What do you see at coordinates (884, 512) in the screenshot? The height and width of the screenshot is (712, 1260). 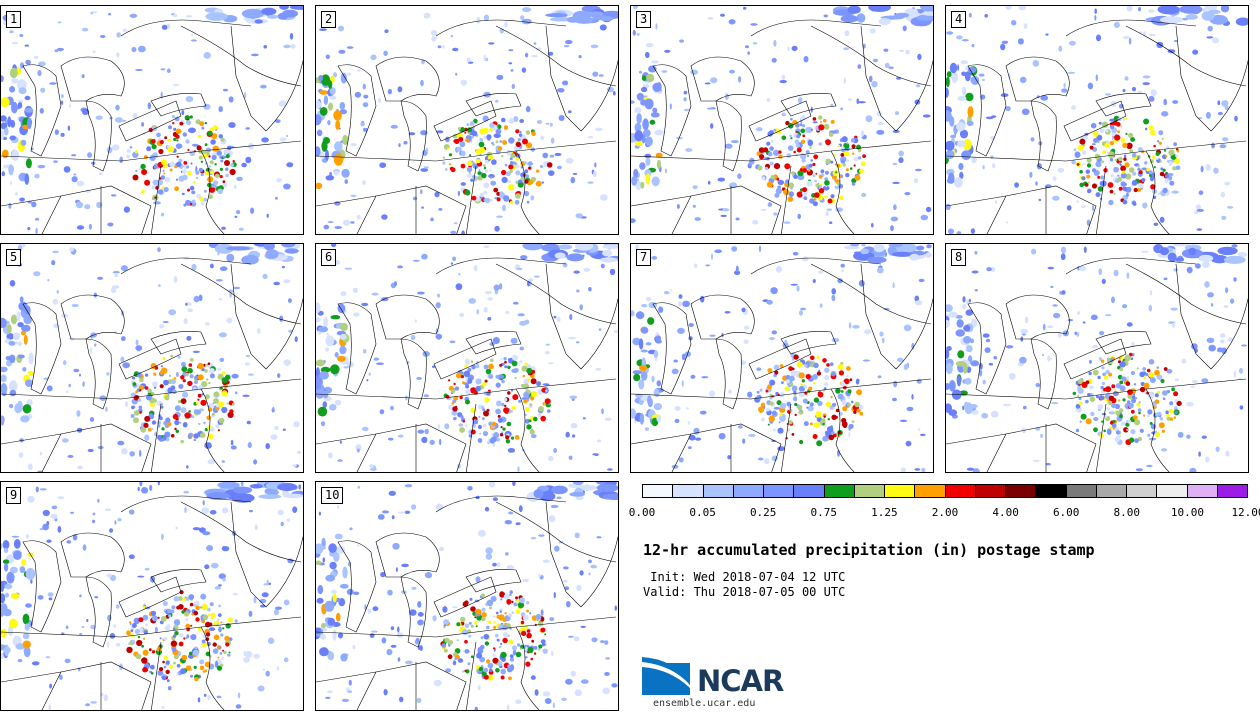 I see `colorbar-tick-label: 1.25` at bounding box center [884, 512].